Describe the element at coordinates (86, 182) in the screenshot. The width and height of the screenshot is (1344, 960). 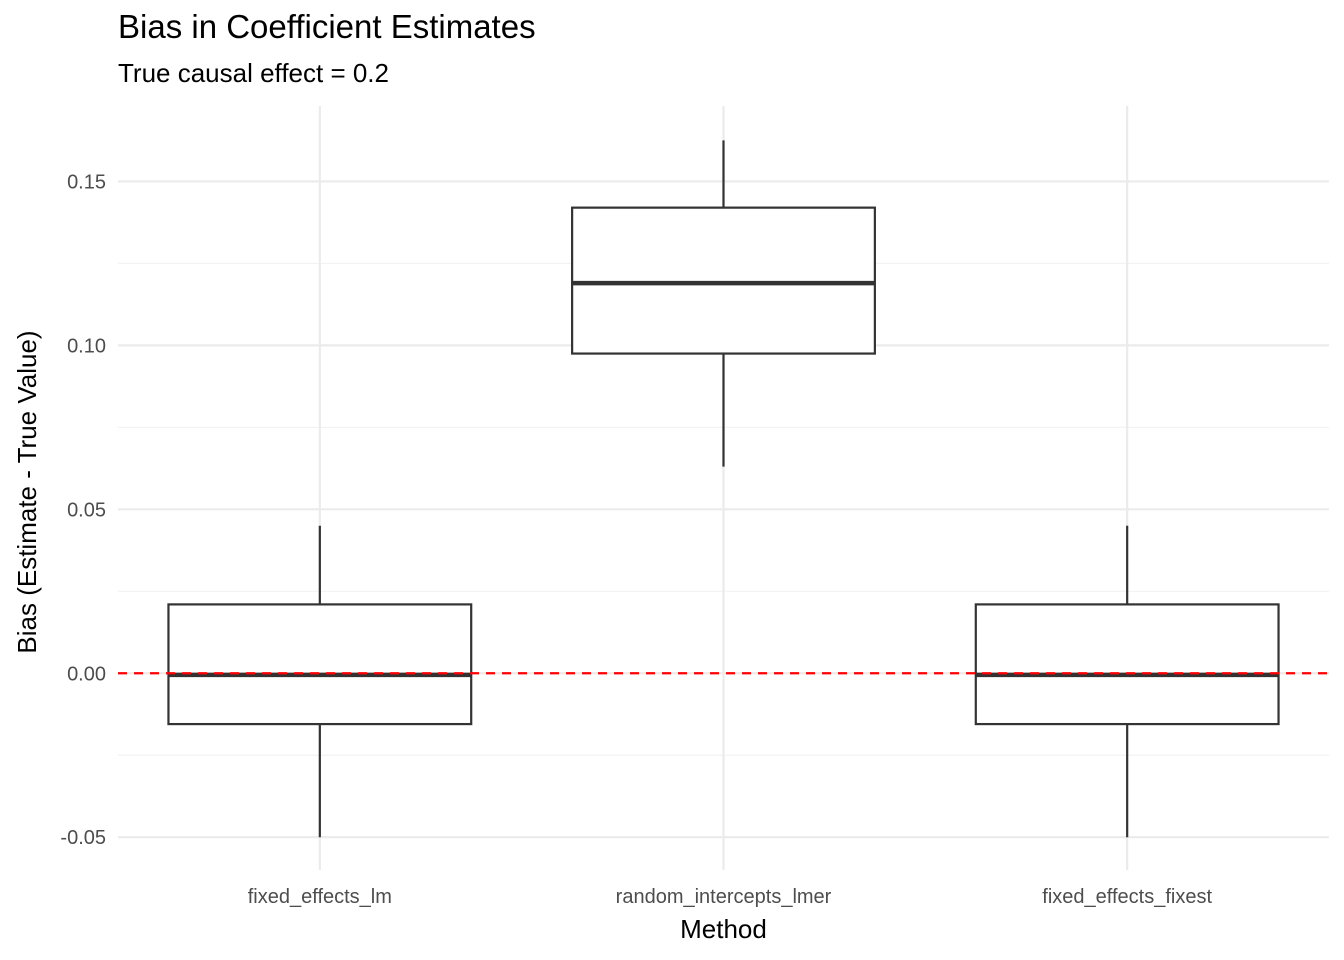
I see `y-tick-label: 0.15` at that location.